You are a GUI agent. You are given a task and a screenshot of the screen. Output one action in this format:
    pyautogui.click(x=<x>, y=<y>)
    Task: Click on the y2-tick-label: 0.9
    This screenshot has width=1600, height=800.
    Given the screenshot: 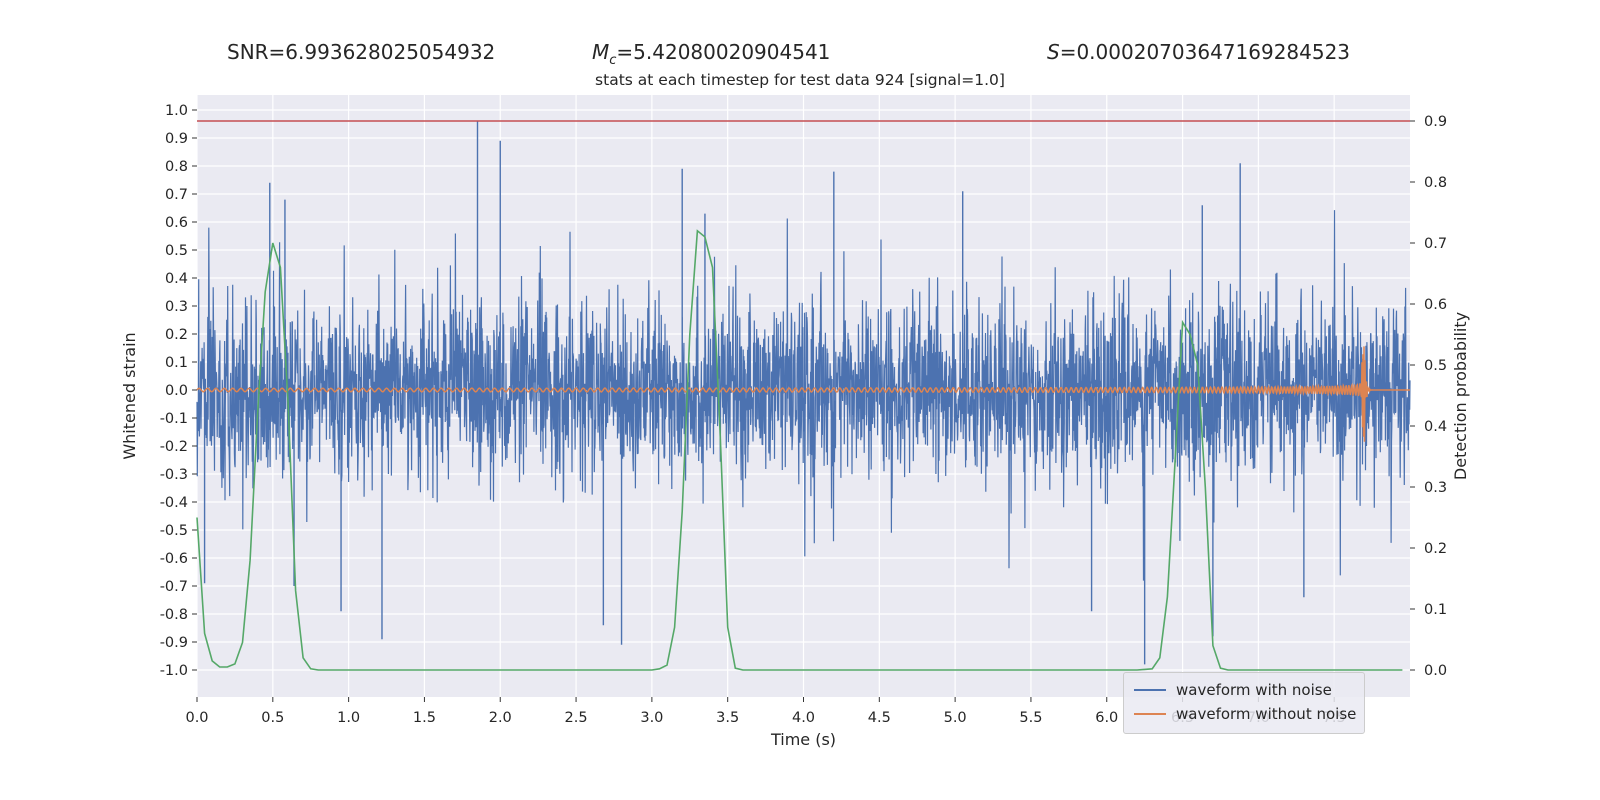 What is the action you would take?
    pyautogui.click(x=1435, y=122)
    